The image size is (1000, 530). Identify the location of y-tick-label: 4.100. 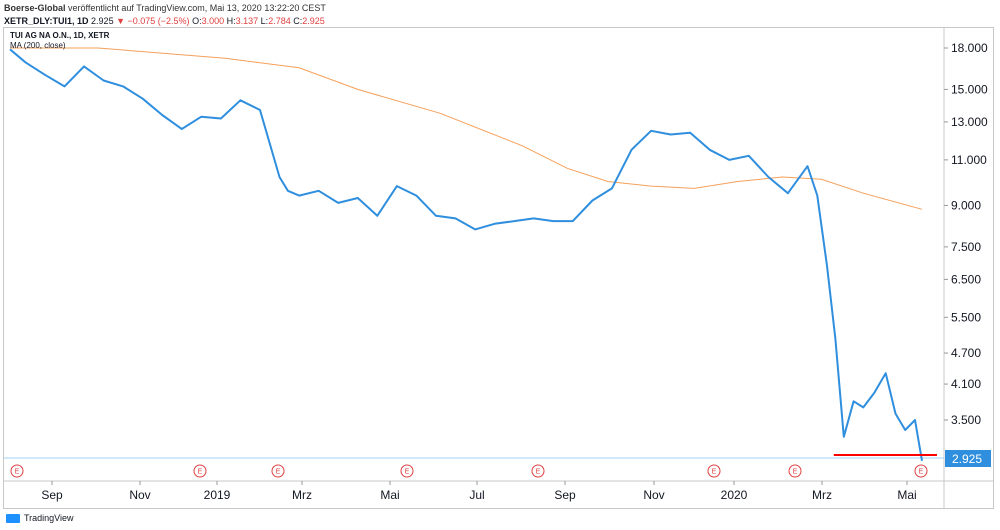
(966, 384).